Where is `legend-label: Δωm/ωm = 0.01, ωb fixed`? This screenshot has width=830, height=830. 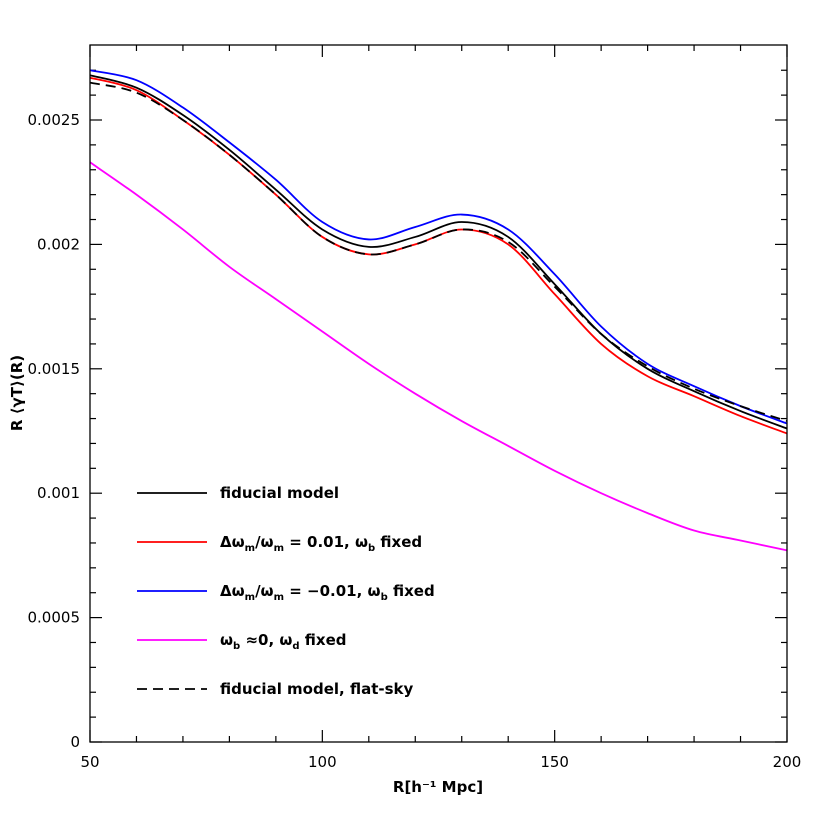
legend-label: Δωm/ωm = 0.01, ωb fixed is located at coordinates (321, 543).